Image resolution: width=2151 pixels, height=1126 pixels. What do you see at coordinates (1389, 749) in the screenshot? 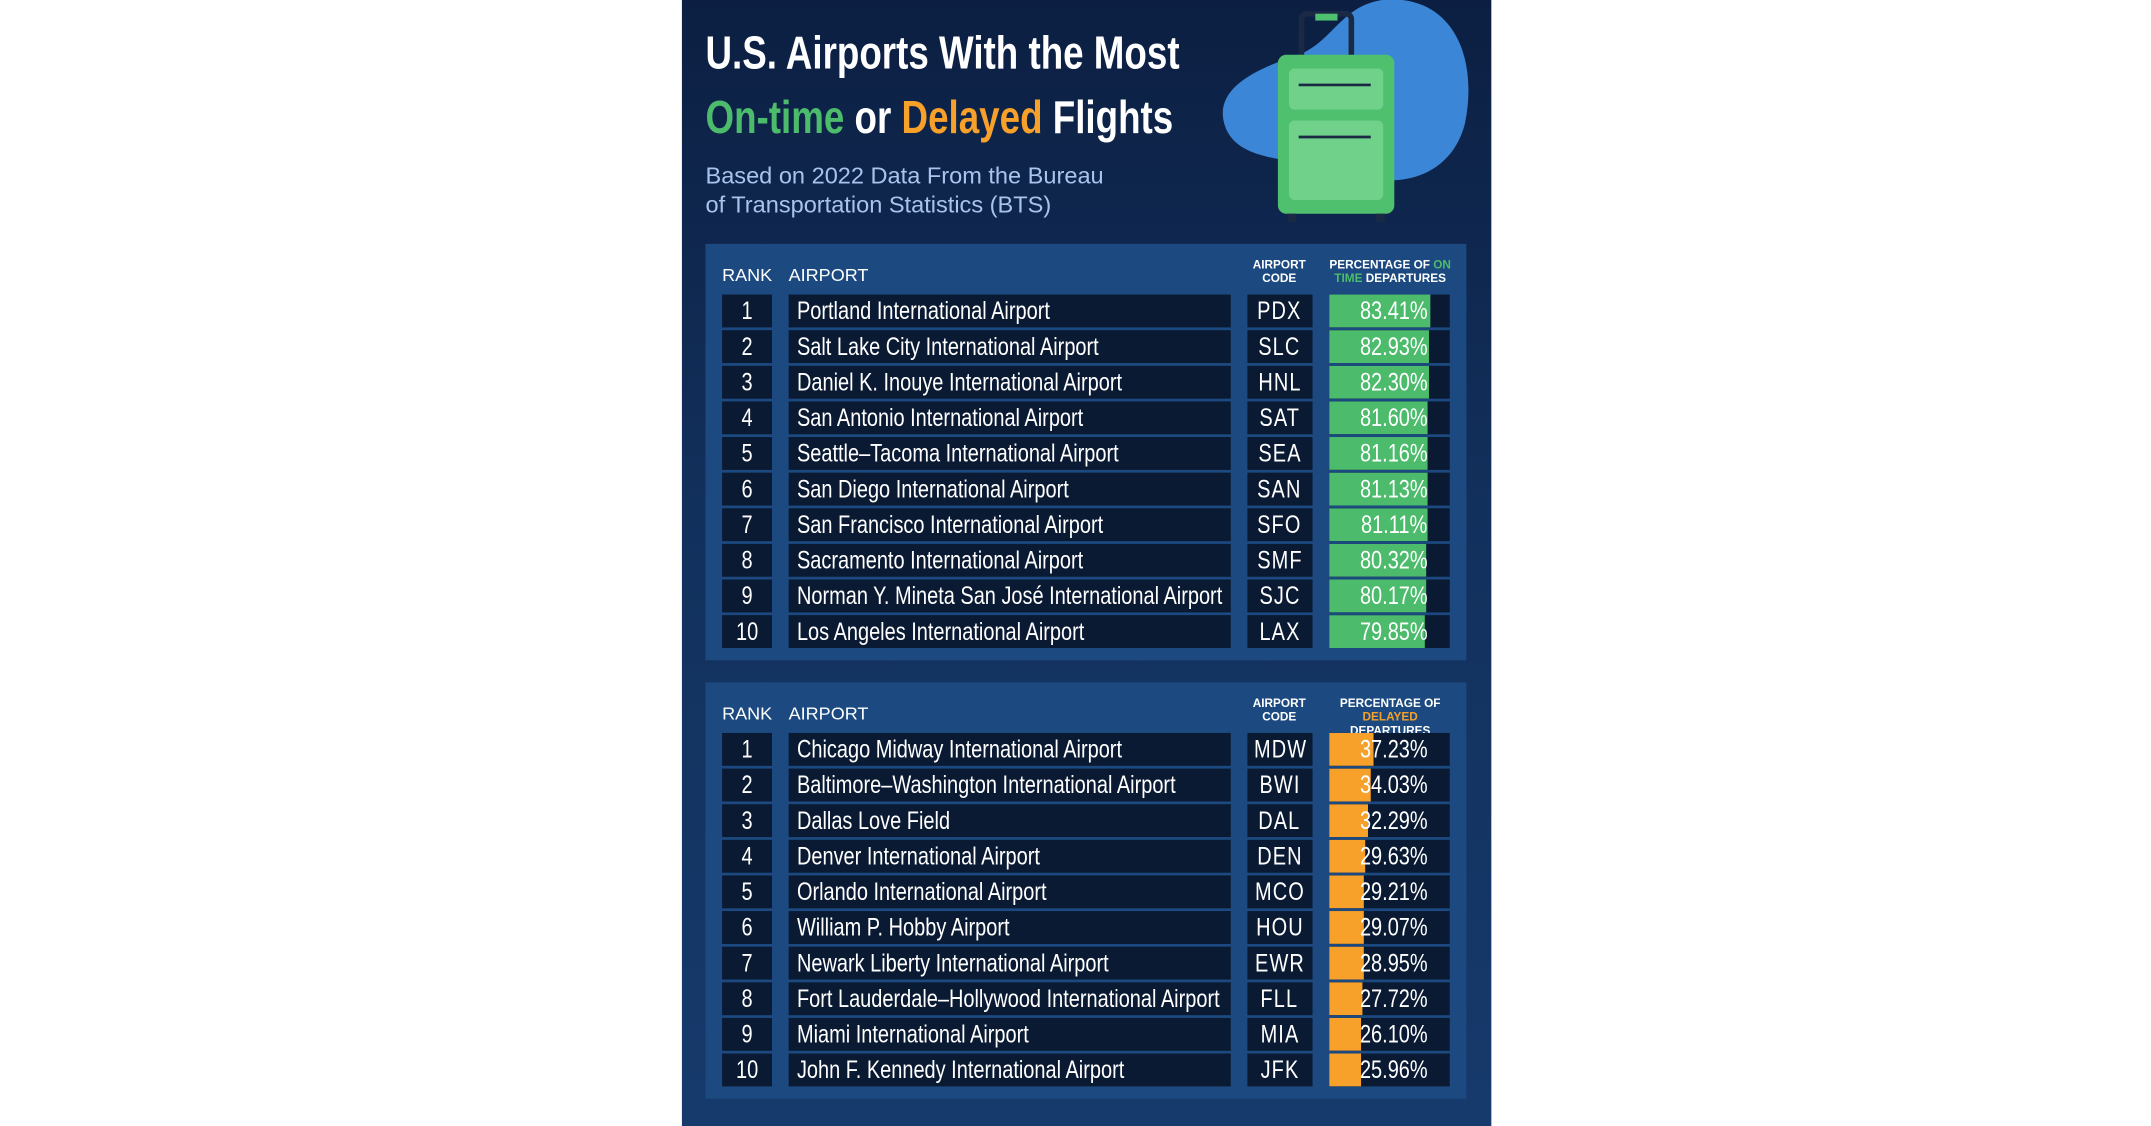
I see `percent-cell: 37.23%` at bounding box center [1389, 749].